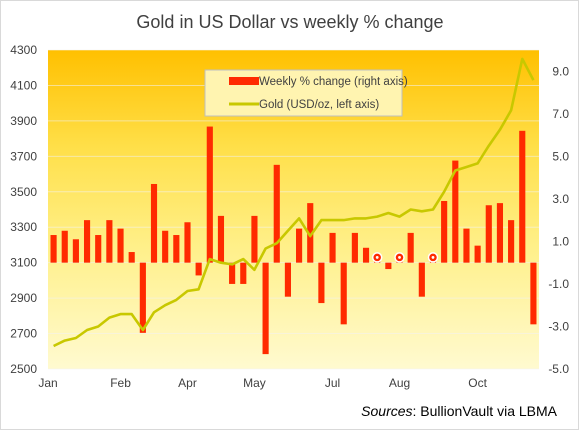 This screenshot has width=579, height=431. Describe the element at coordinates (23, 50) in the screenshot. I see `left-tick-label: 4300` at that location.